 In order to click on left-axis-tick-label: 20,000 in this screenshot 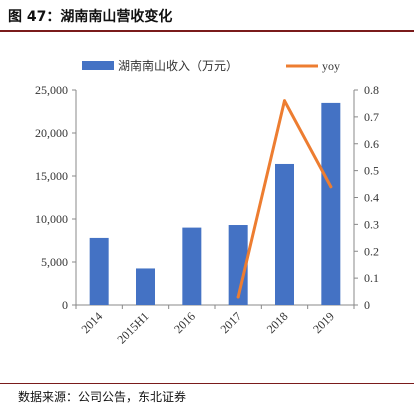, I will do `click(51, 133)`.